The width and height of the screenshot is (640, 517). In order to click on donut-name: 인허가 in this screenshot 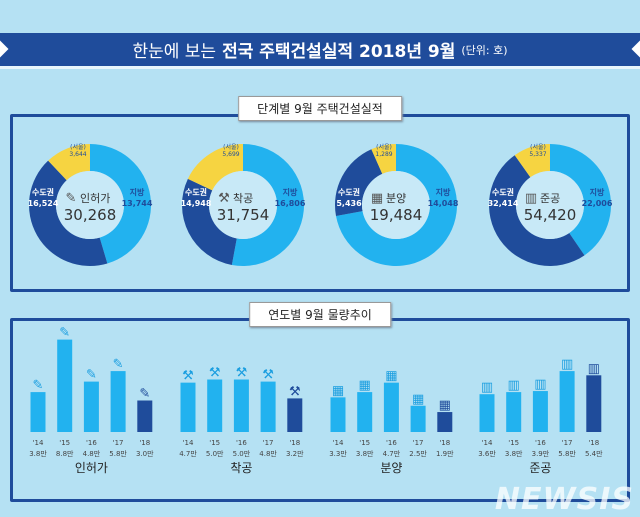, I will do `click(95, 198)`.